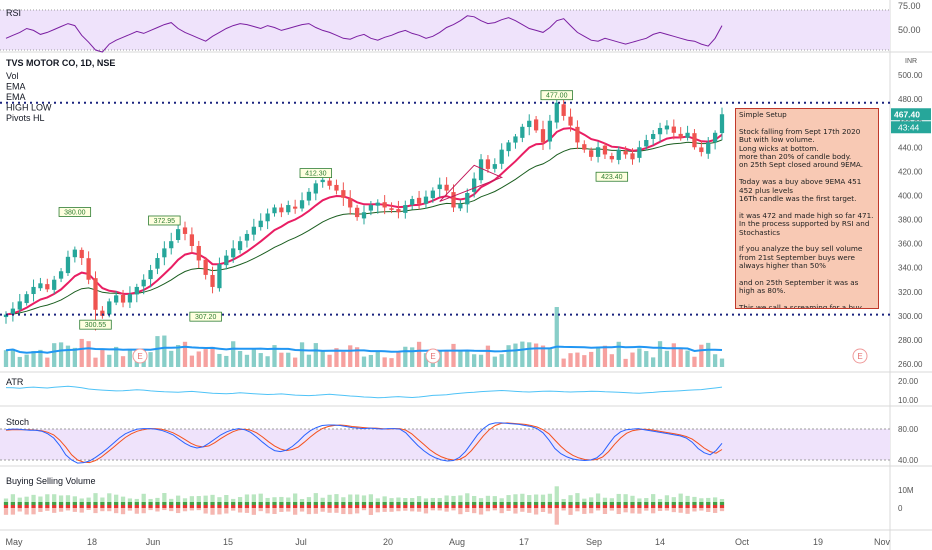  I want to click on stoch-tick: 40.00, so click(908, 460).